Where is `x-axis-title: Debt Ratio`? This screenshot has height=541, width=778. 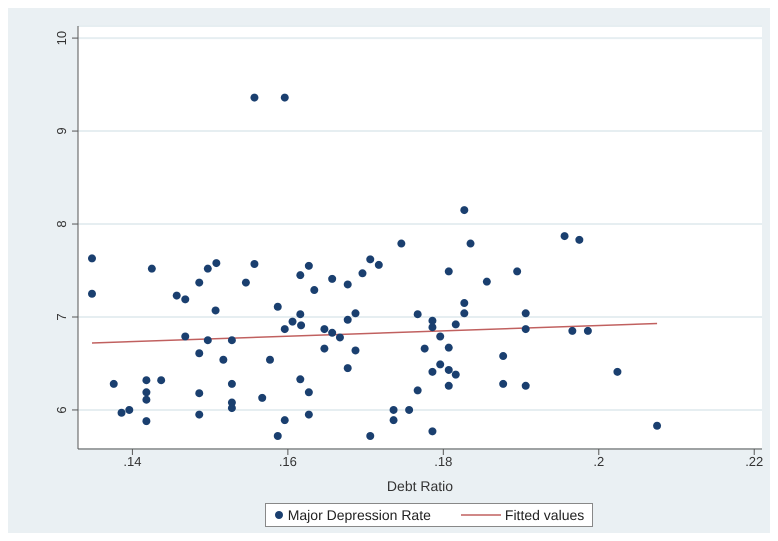 x-axis-title: Debt Ratio is located at coordinates (420, 486).